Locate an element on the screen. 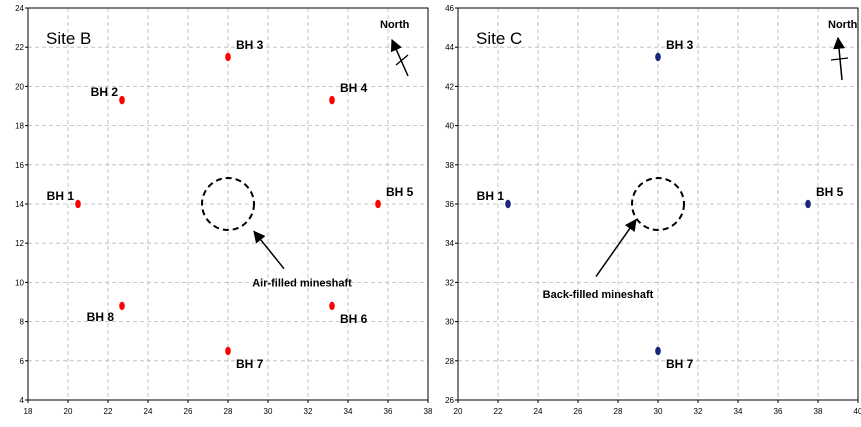  y-tick-label: 14 is located at coordinates (19, 204).